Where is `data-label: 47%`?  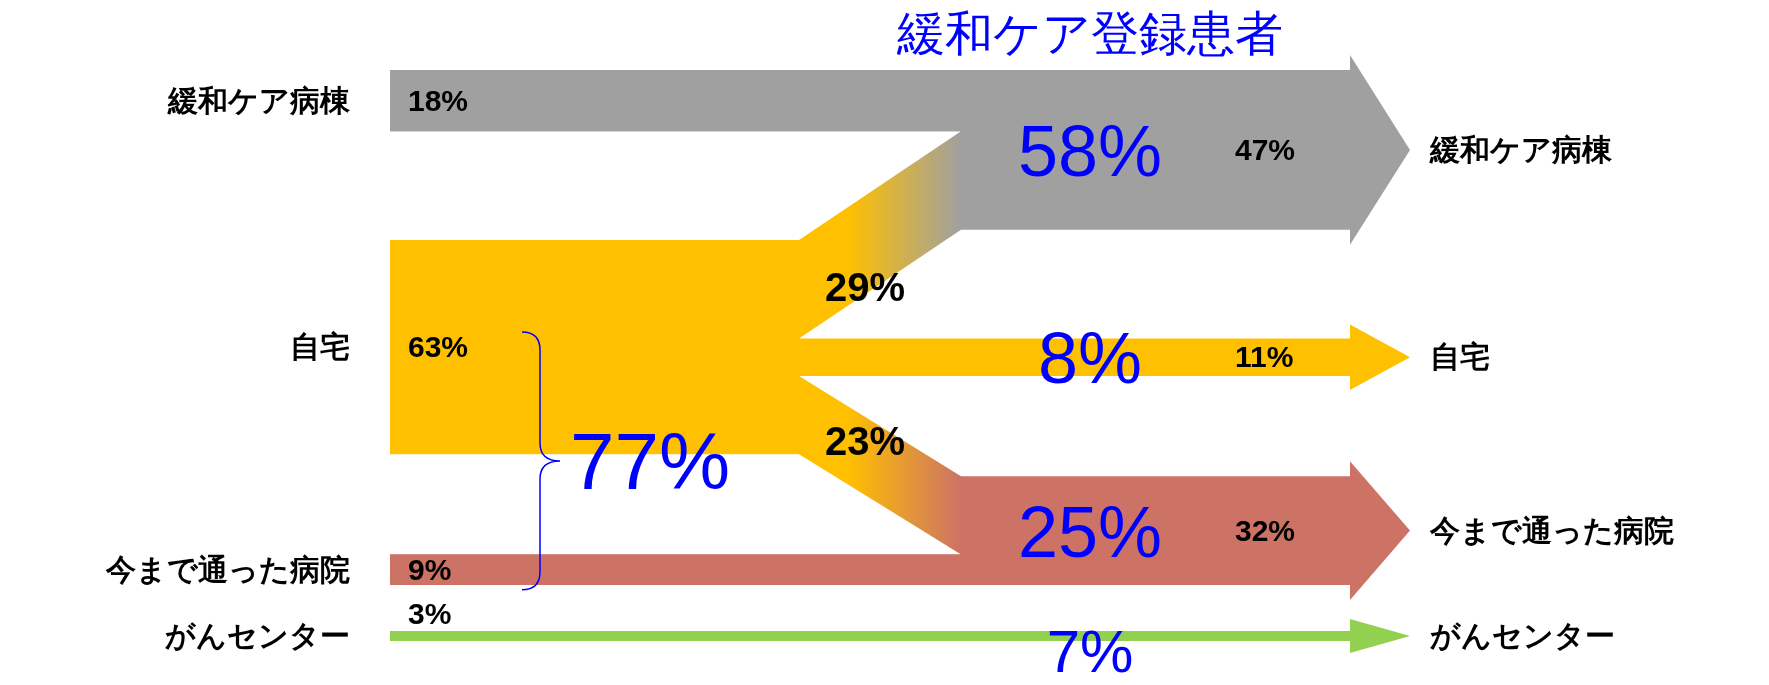 data-label: 47% is located at coordinates (1265, 149).